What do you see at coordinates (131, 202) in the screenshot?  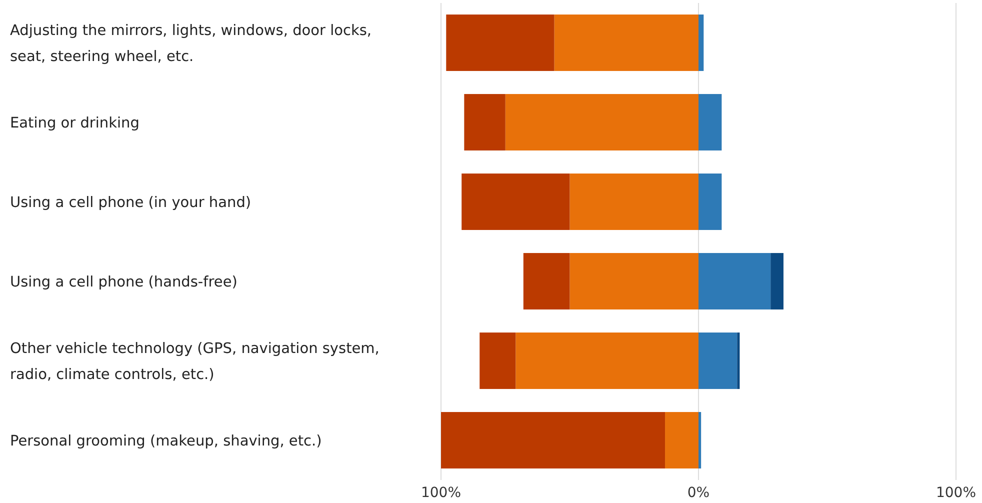 I see `y-tick-label: Using a cell phone (in your hand)` at bounding box center [131, 202].